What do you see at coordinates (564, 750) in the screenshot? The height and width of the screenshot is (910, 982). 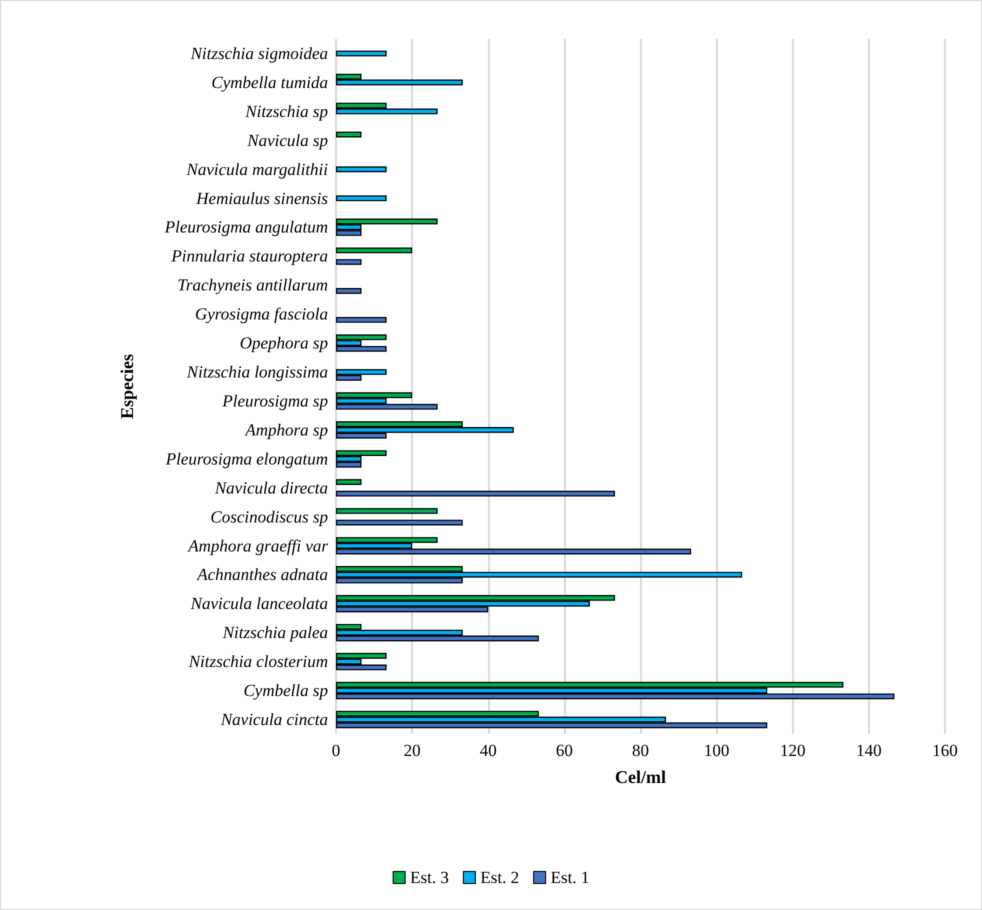 I see `x-tick-label: 60` at bounding box center [564, 750].